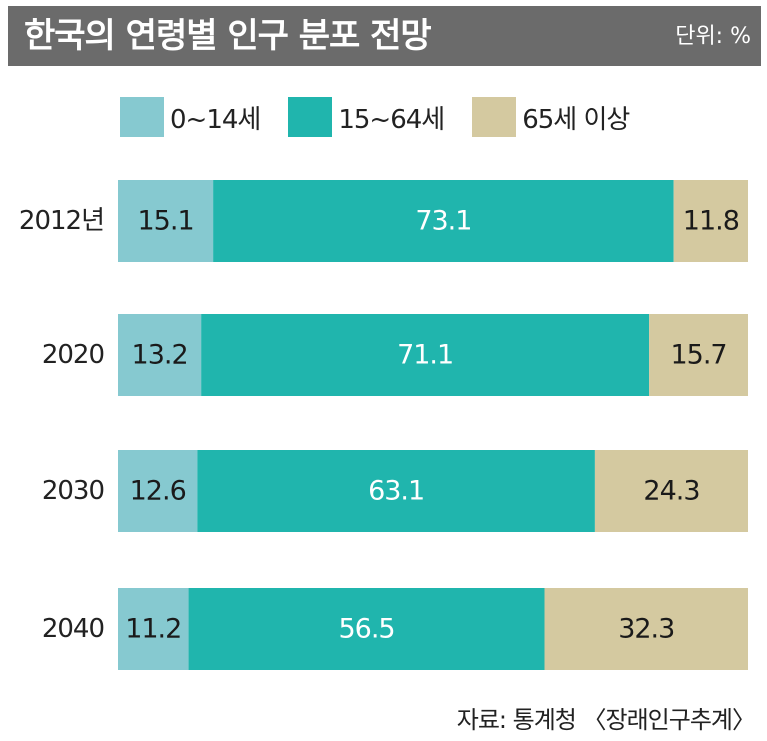  I want to click on legend-item-age-15-64: 15~64세, so click(366, 117).